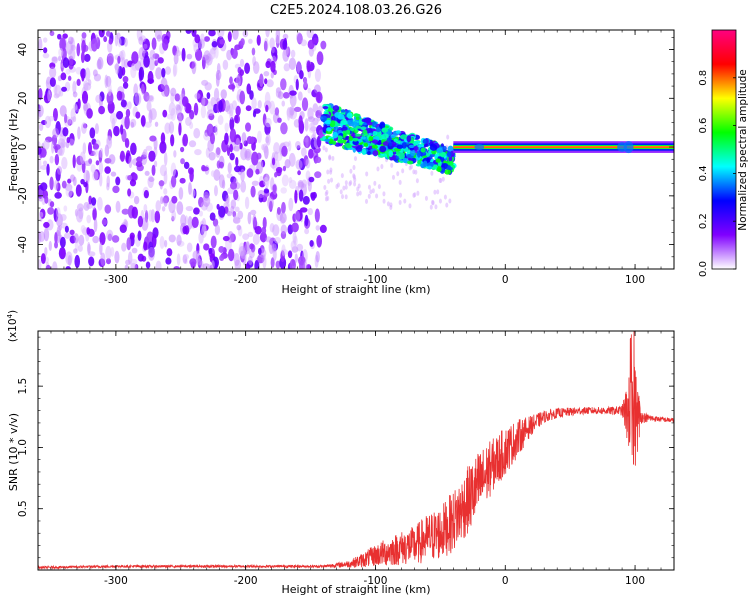 This screenshot has height=600, width=750. Describe the element at coordinates (23, 447) in the screenshot. I see `y-tick-label: 1.0` at that location.